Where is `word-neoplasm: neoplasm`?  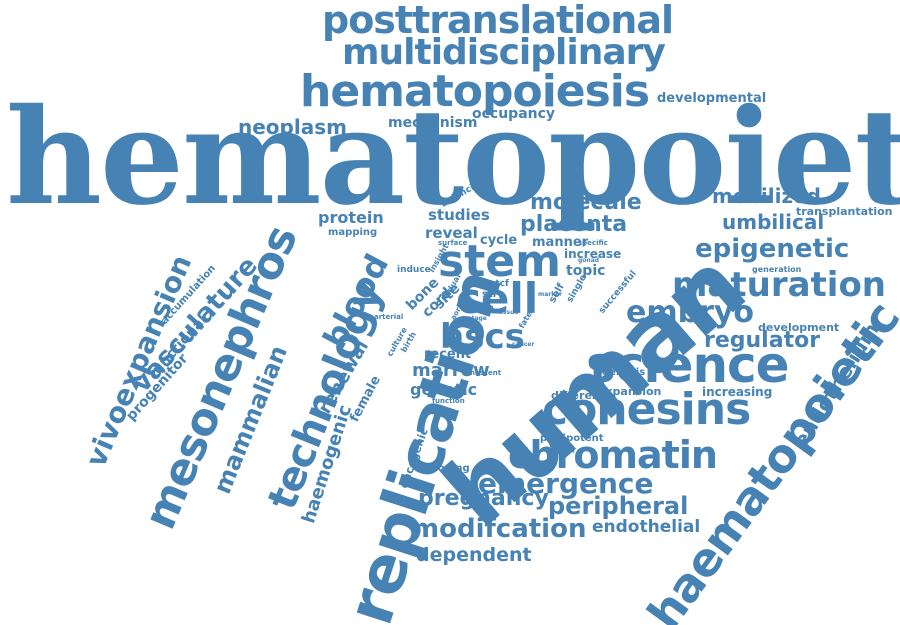 word-neoplasm: neoplasm is located at coordinates (292, 127).